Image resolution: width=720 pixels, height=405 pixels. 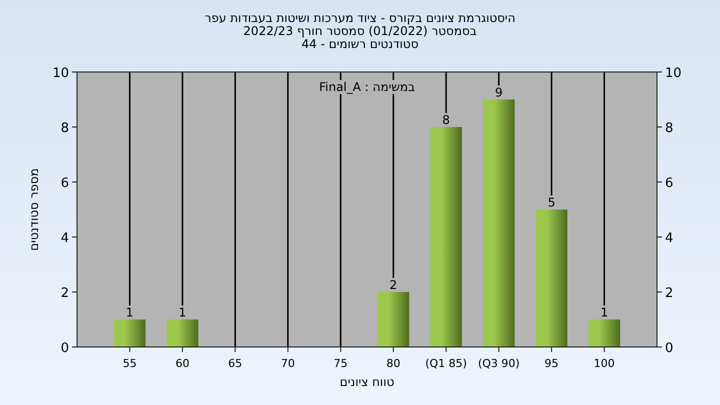 I want to click on x-axis-title: טווח ציונים, so click(x=367, y=382).